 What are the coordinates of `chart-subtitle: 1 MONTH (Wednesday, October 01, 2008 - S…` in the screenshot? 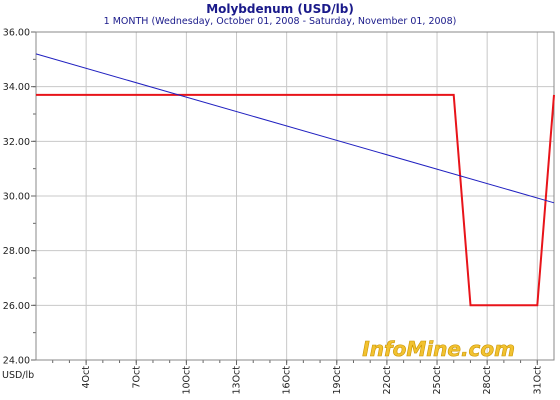 It's located at (280, 21).